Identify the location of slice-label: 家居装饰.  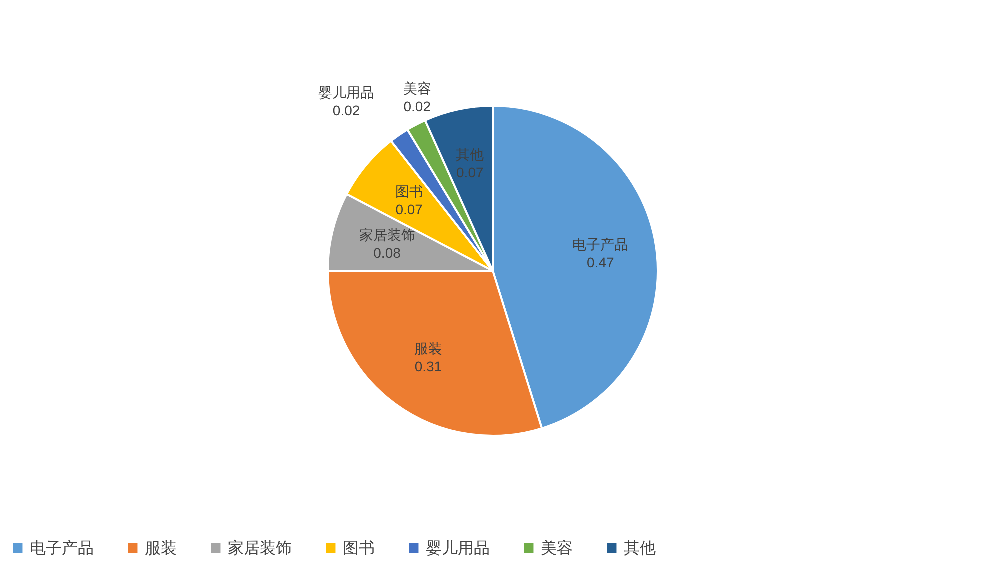
(387, 234).